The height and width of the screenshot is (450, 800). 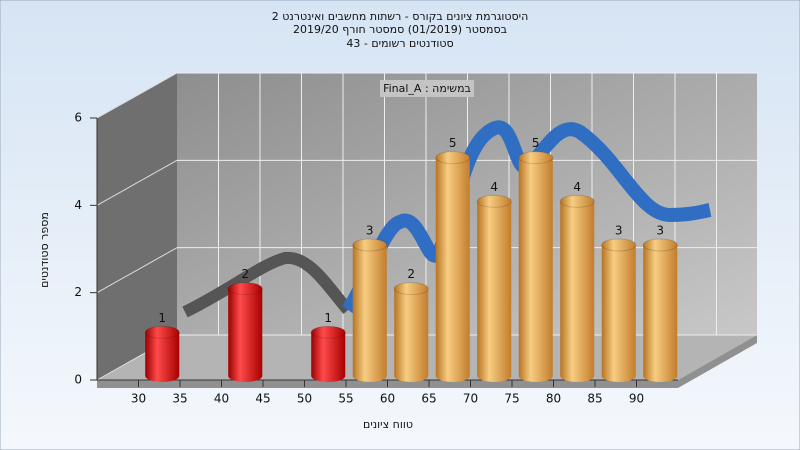 I want to click on x-tick-label: 45, so click(x=262, y=399).